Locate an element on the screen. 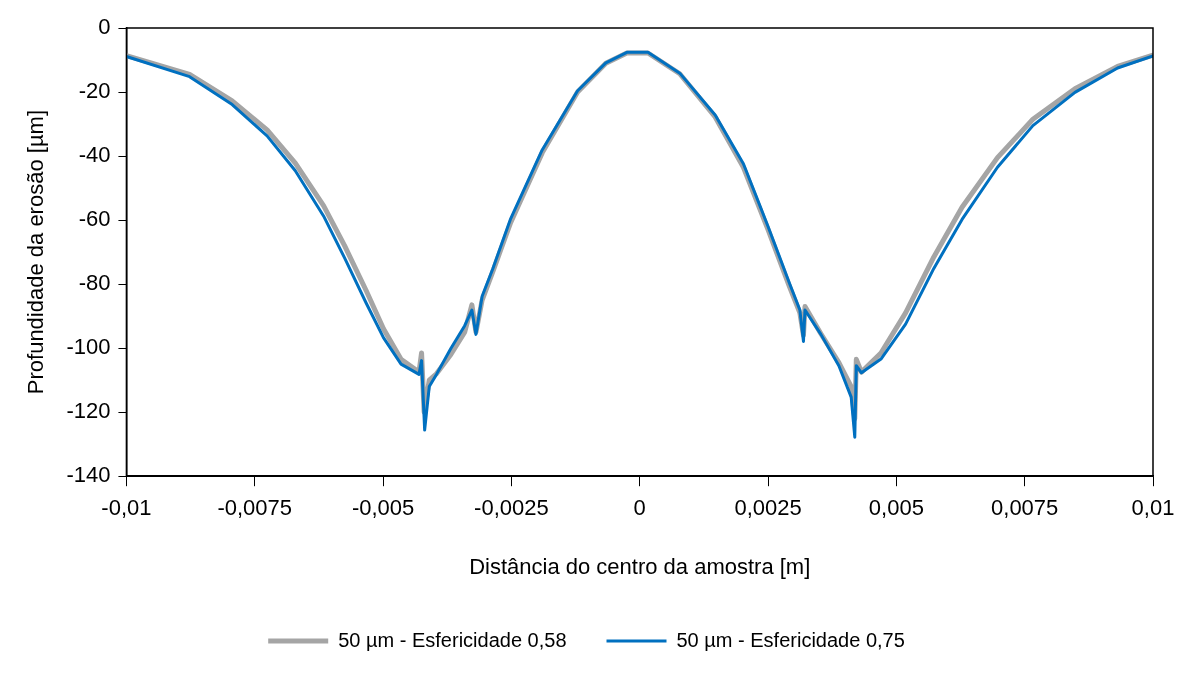  y-tick-label: -120 is located at coordinates (88, 411).